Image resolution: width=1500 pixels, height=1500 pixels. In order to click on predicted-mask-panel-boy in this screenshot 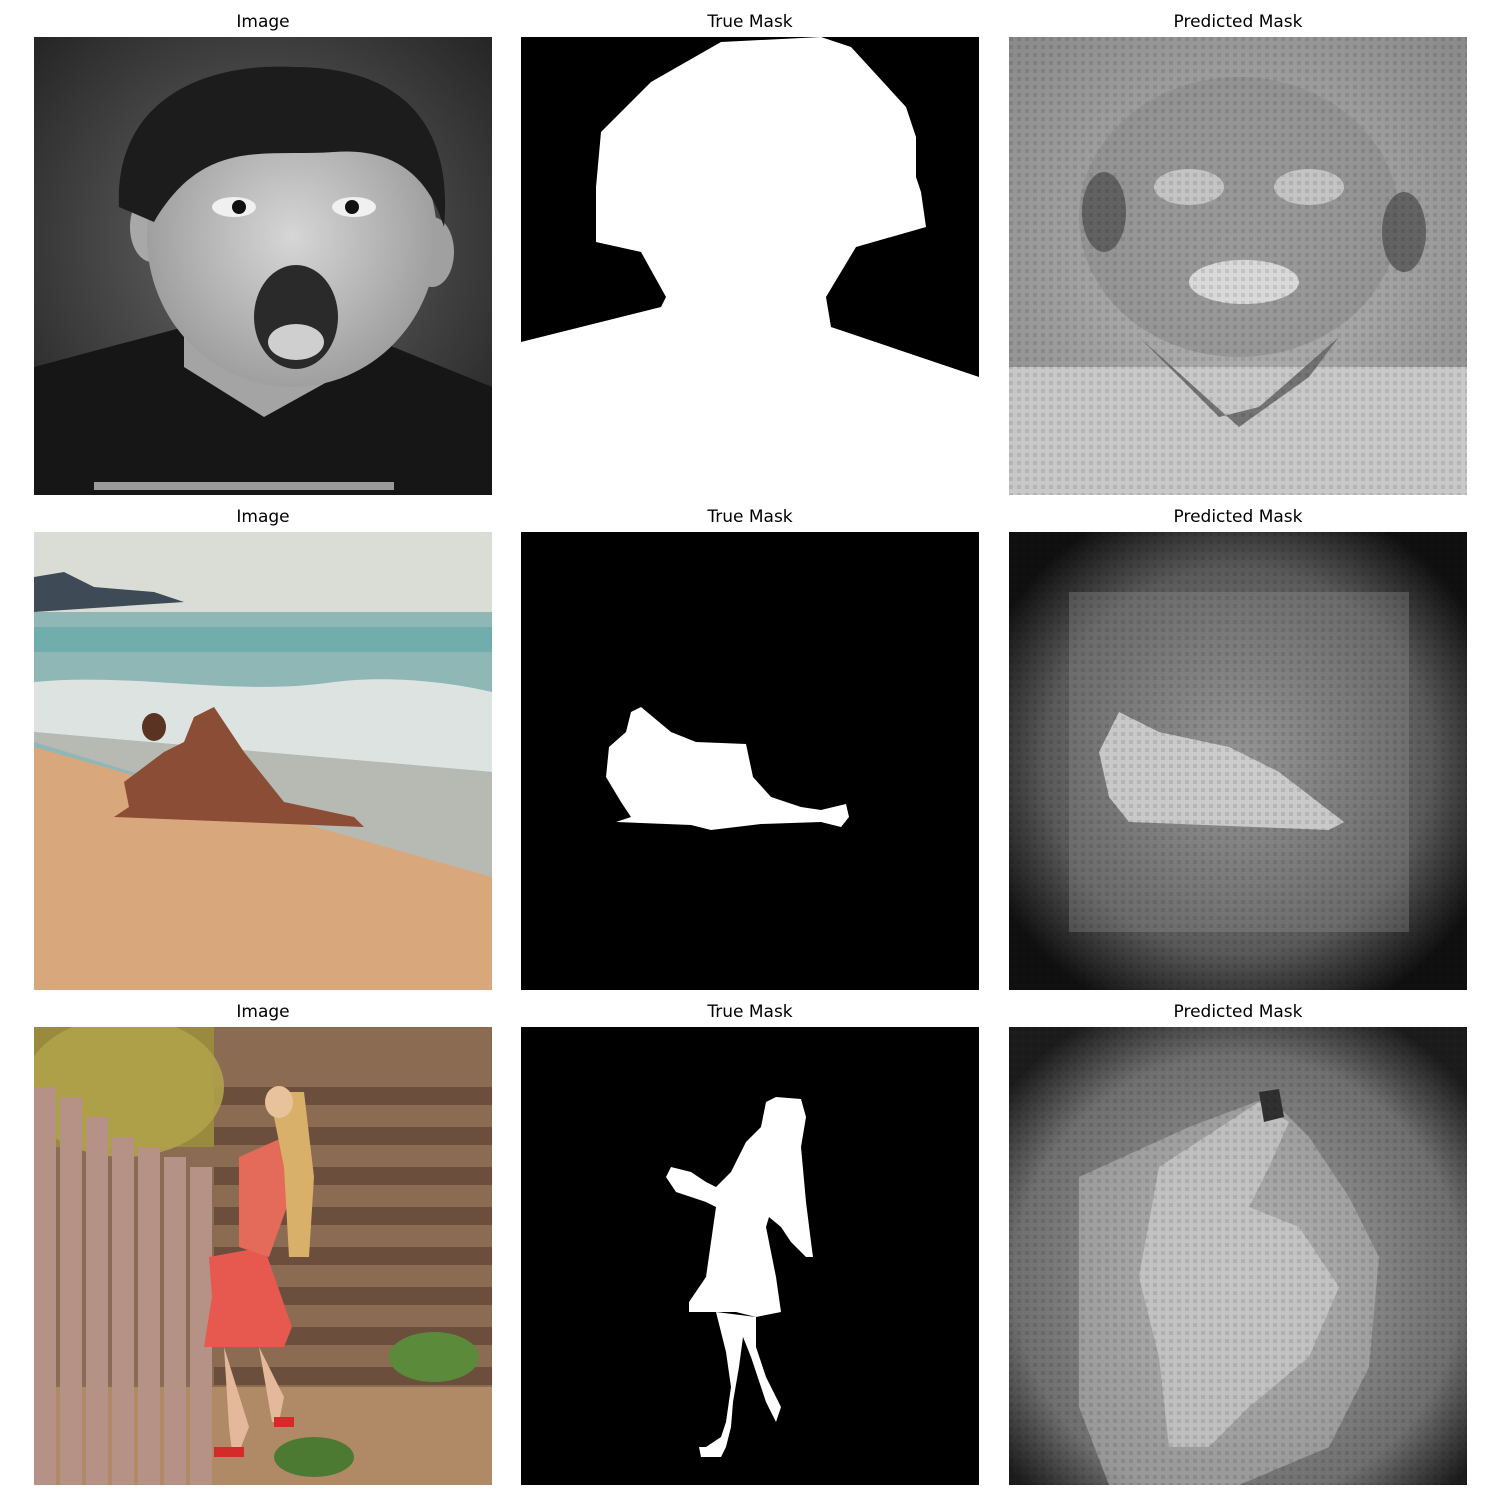, I will do `click(1238, 266)`.